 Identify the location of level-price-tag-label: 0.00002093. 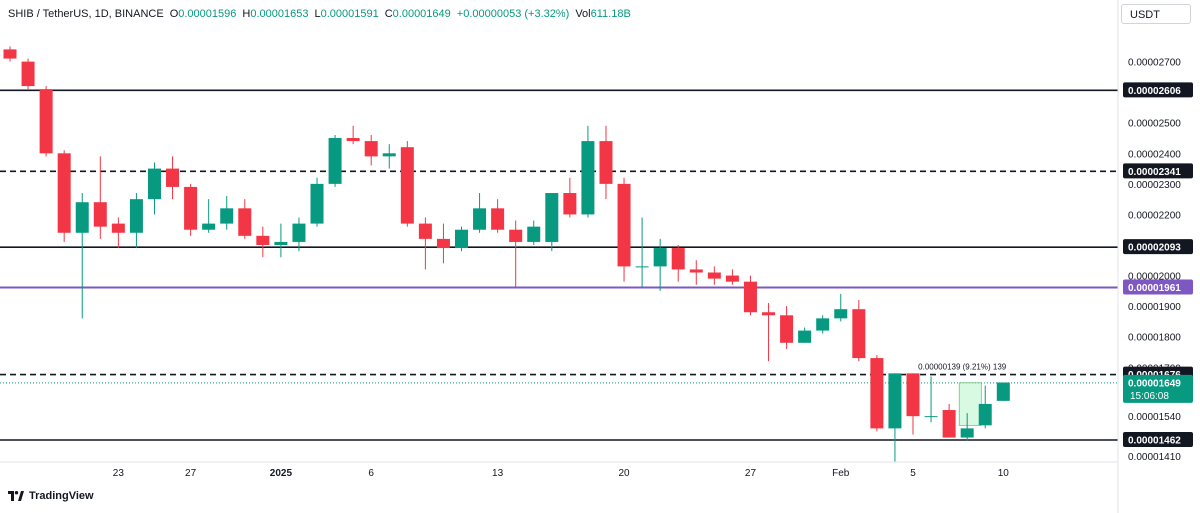
(1154, 248).